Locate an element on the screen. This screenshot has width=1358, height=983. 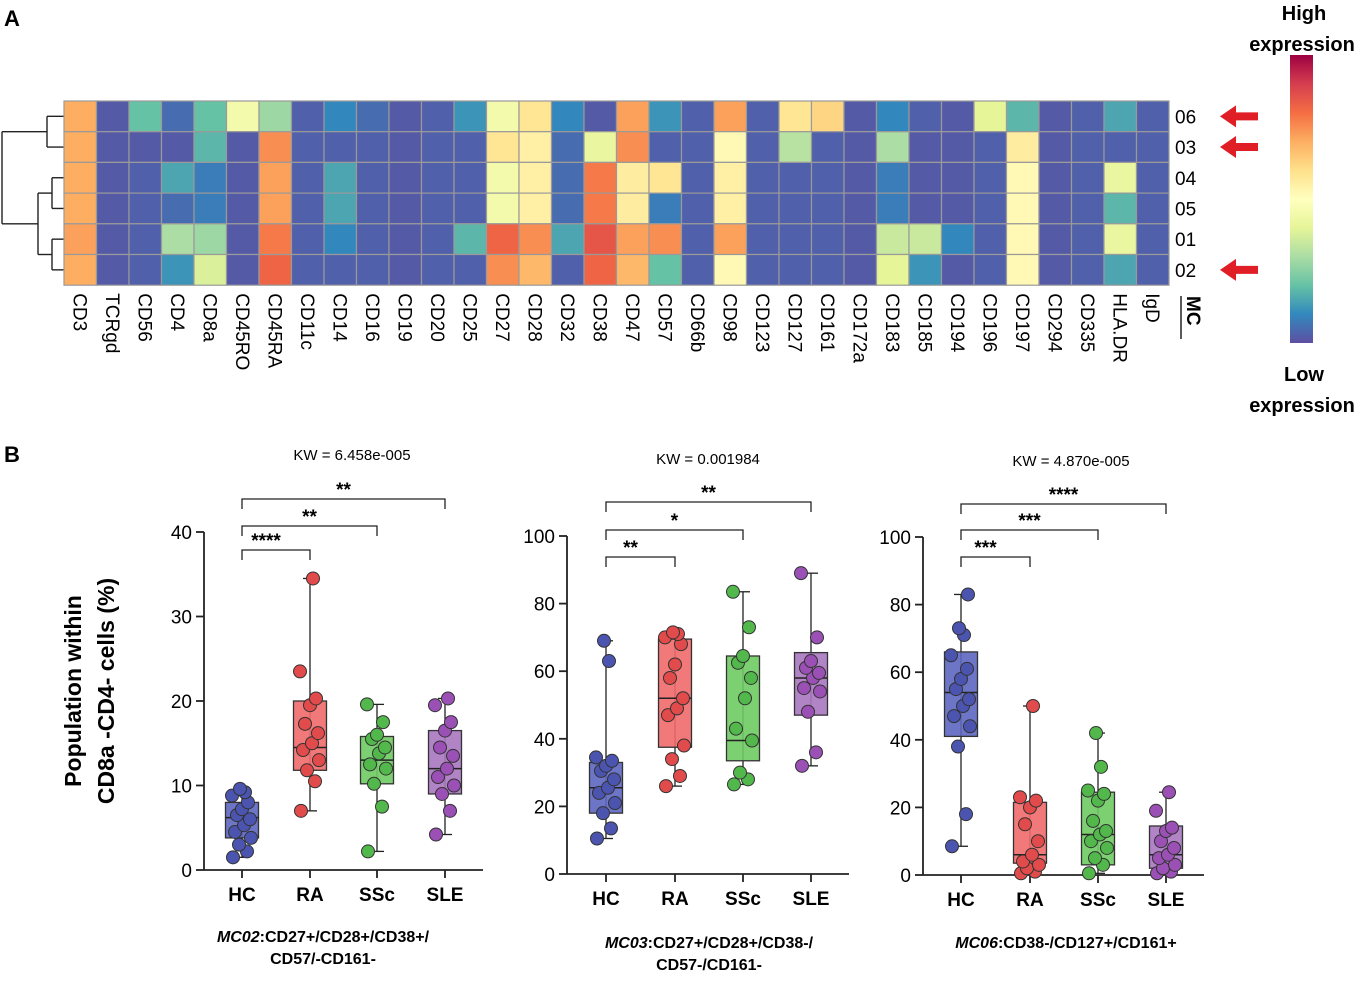
marker-label: CD32 is located at coordinates (566, 317).